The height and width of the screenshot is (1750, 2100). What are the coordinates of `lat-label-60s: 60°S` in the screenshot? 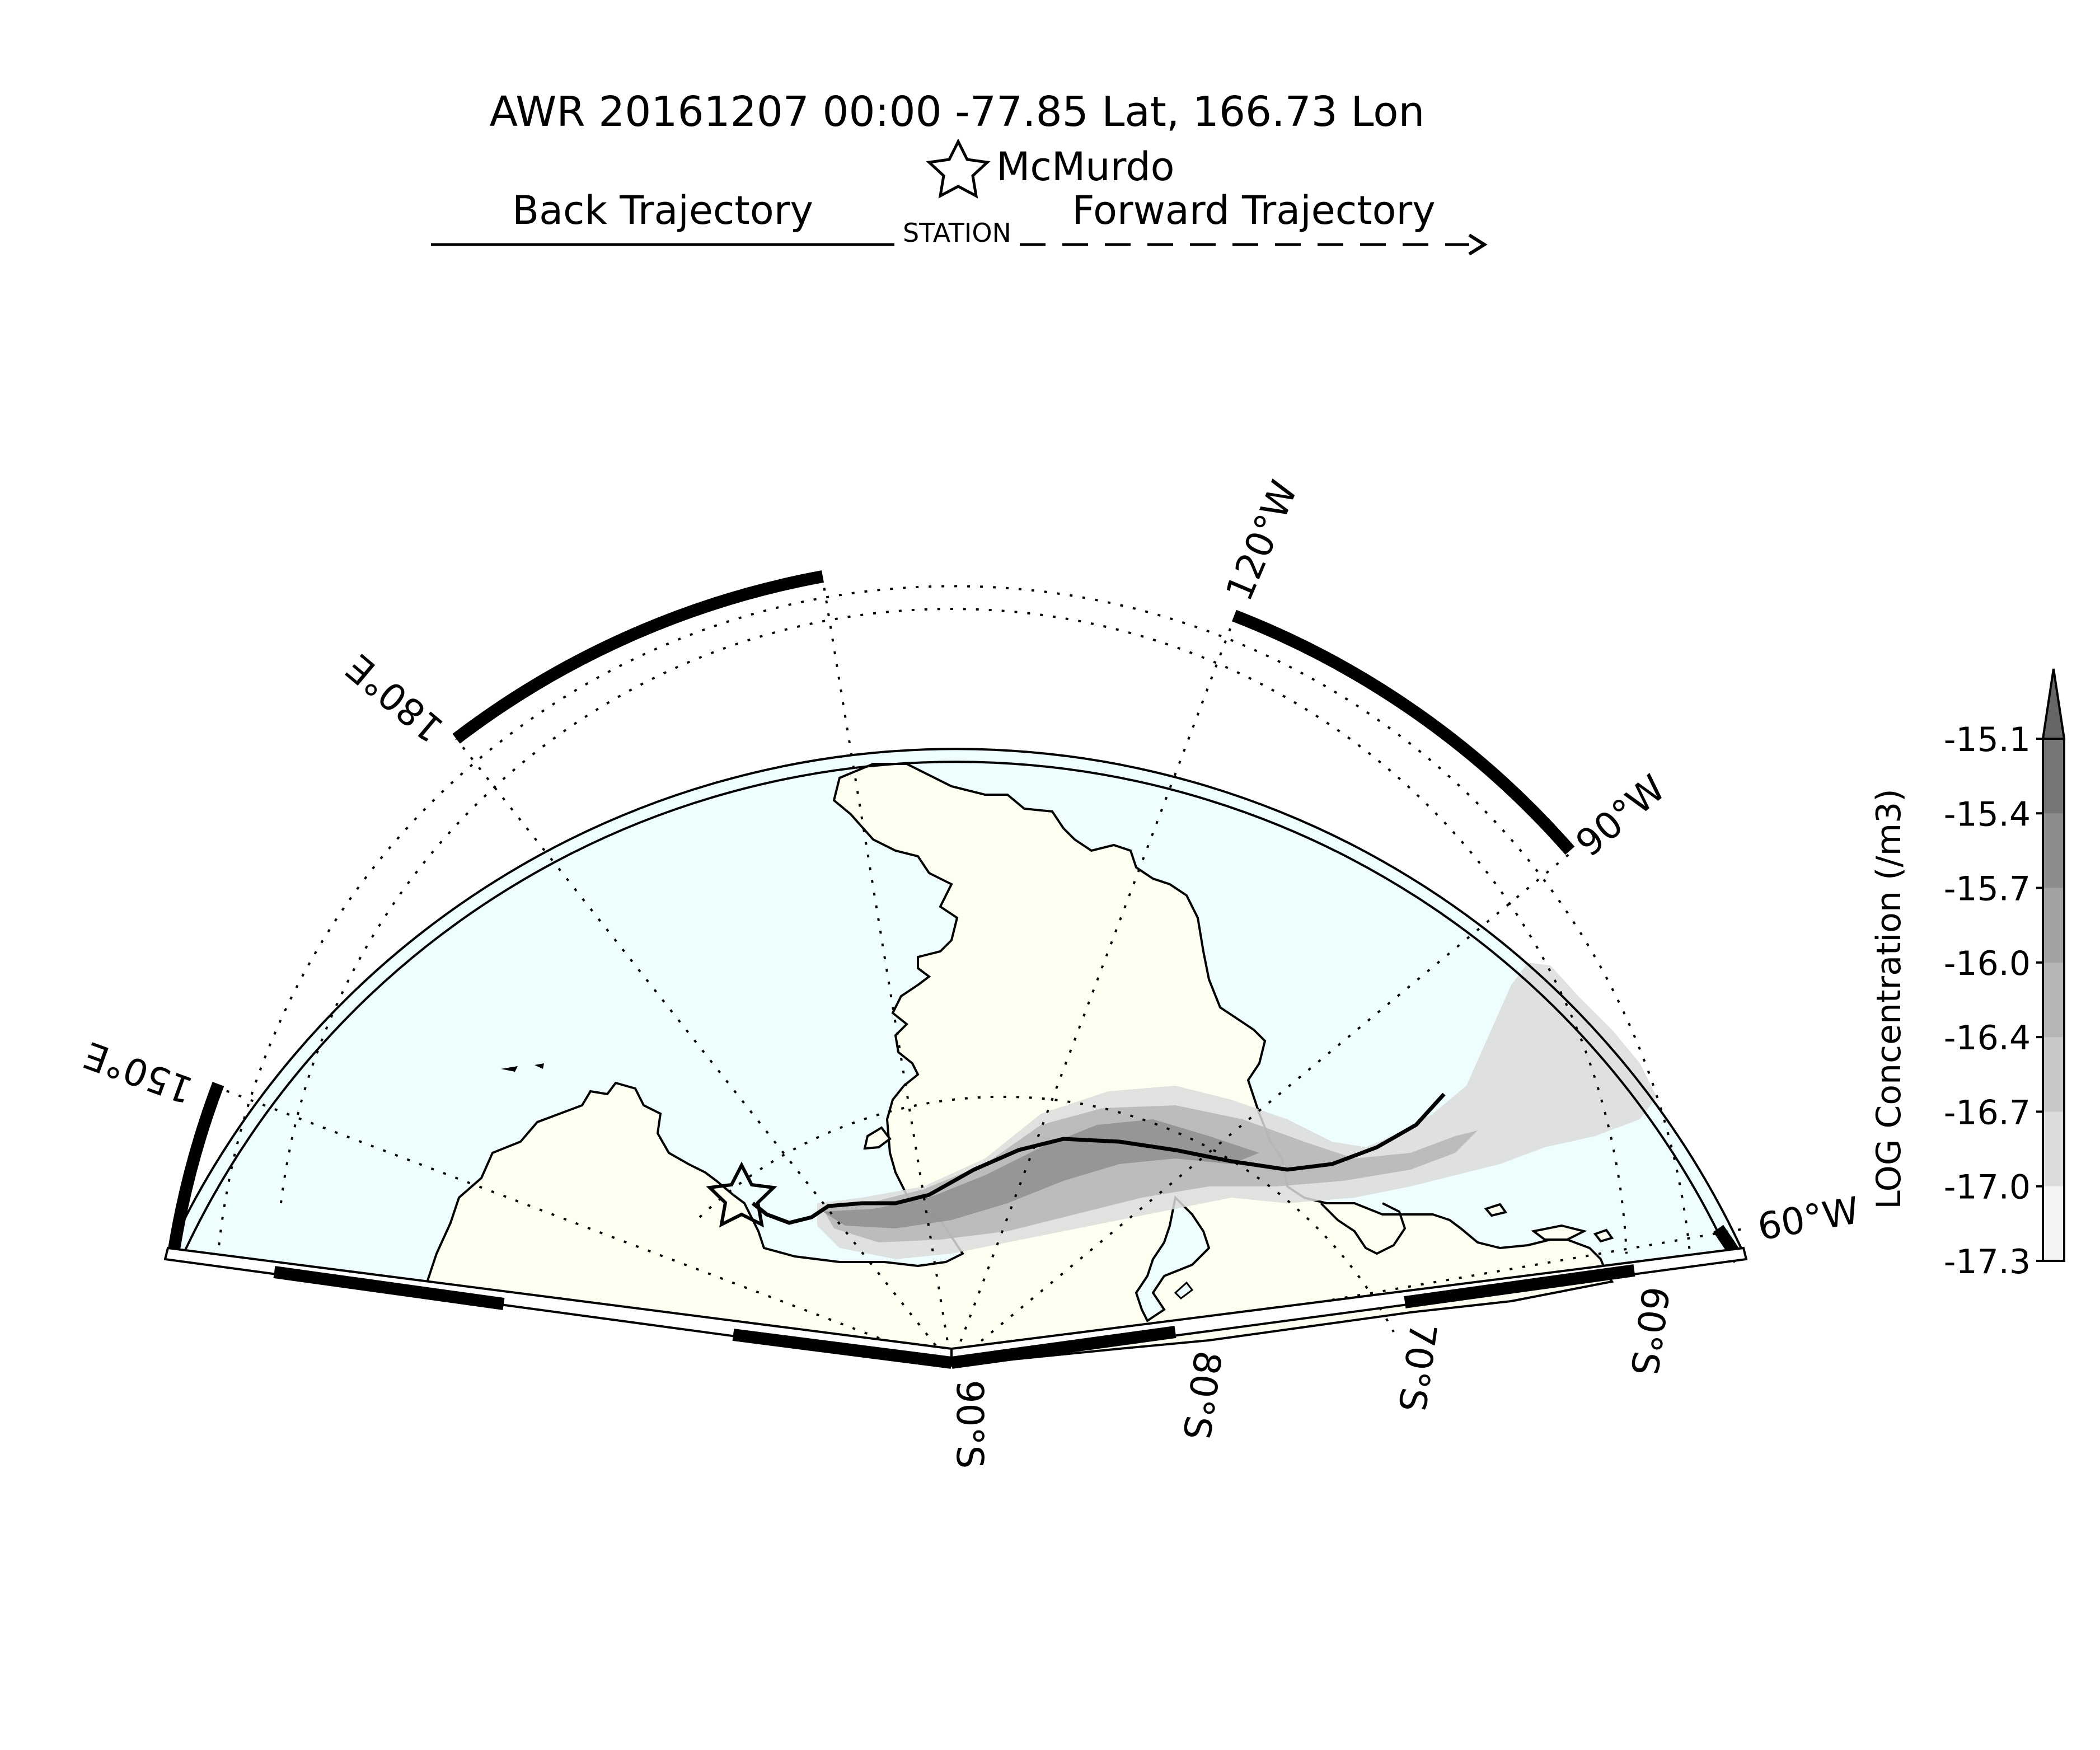 It's located at (1649, 1331).